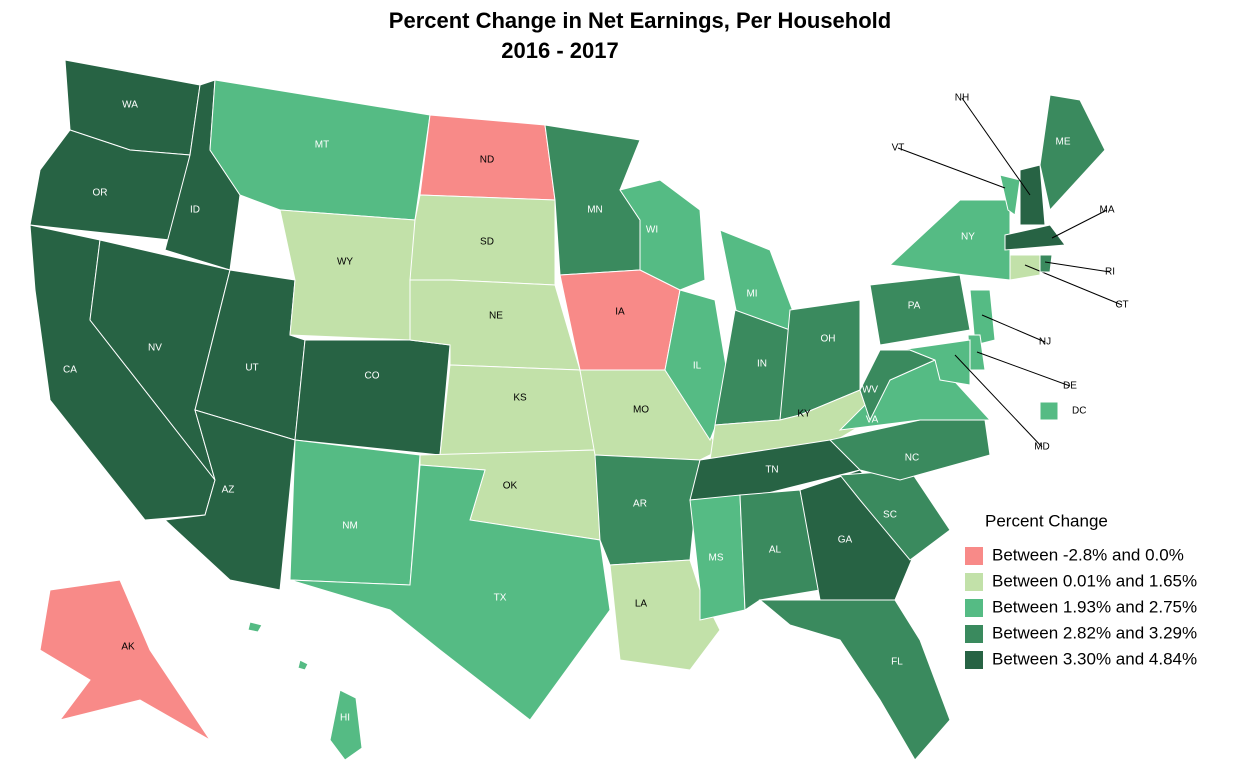 Image resolution: width=1250 pixels, height=781 pixels. What do you see at coordinates (496, 316) in the screenshot?
I see `state-label: NE` at bounding box center [496, 316].